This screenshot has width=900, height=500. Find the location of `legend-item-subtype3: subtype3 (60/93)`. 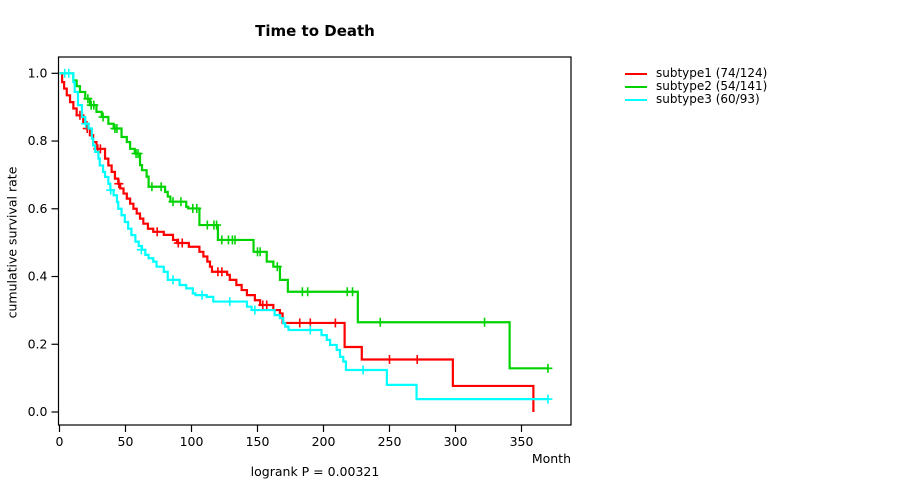

legend-item-subtype3: subtype3 (60/93) is located at coordinates (696, 99).